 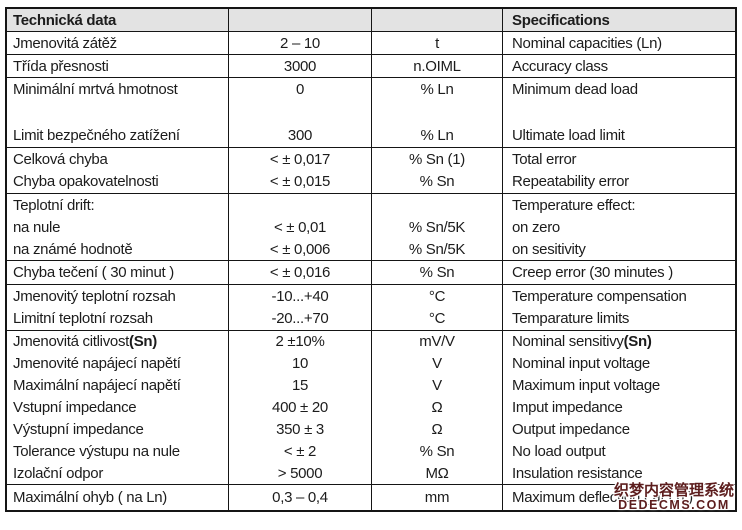 What do you see at coordinates (97, 385) in the screenshot?
I see `spec-label-cs: Maximální napájecí napětí` at bounding box center [97, 385].